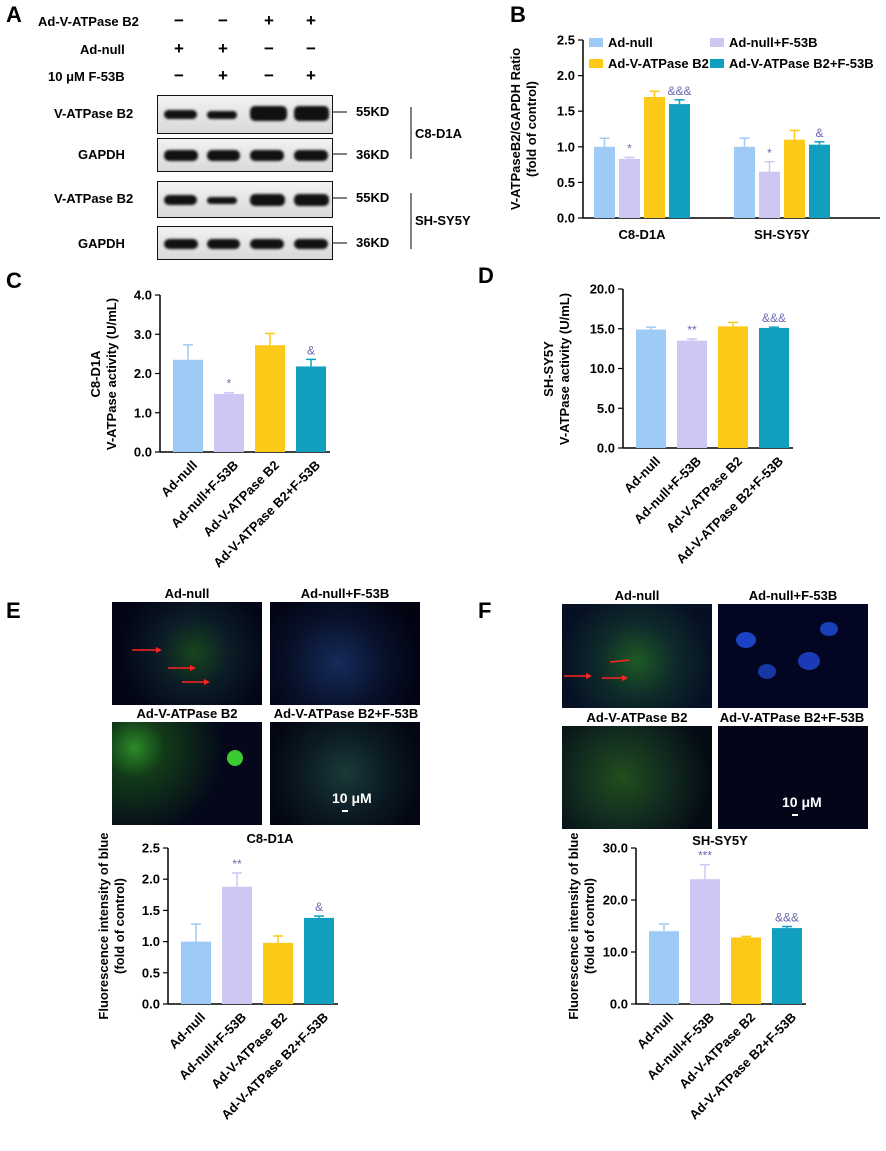  What do you see at coordinates (372, 178) in the screenshot?
I see `kd-markers` at bounding box center [372, 178].